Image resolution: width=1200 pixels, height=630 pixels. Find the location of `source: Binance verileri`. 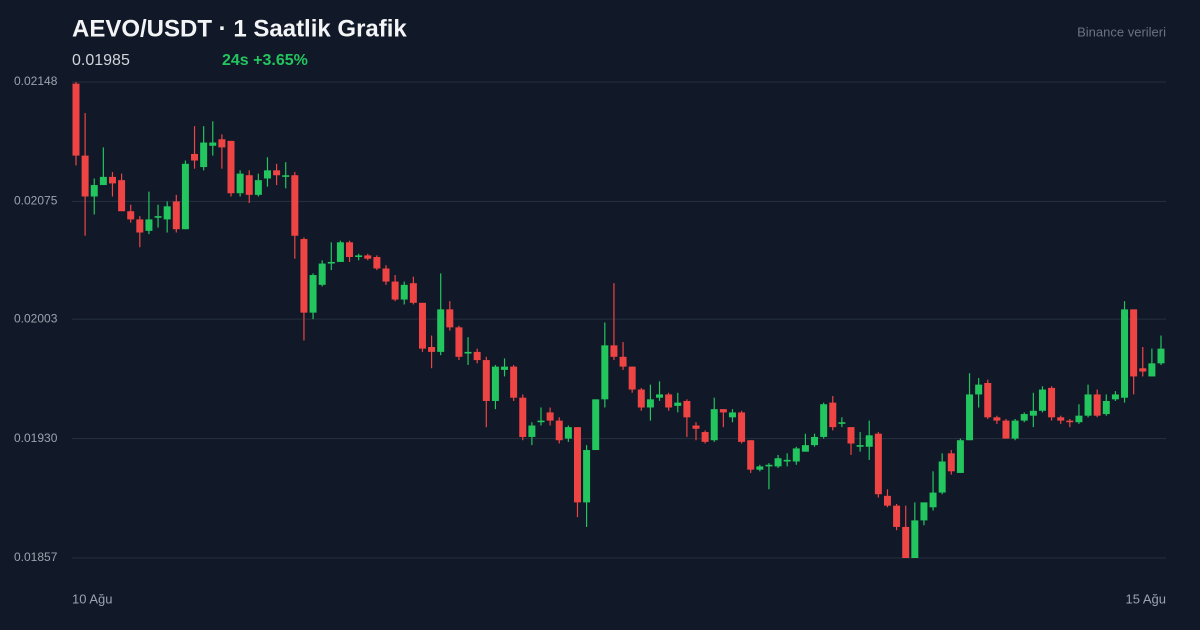

source: Binance verileri is located at coordinates (1121, 31).